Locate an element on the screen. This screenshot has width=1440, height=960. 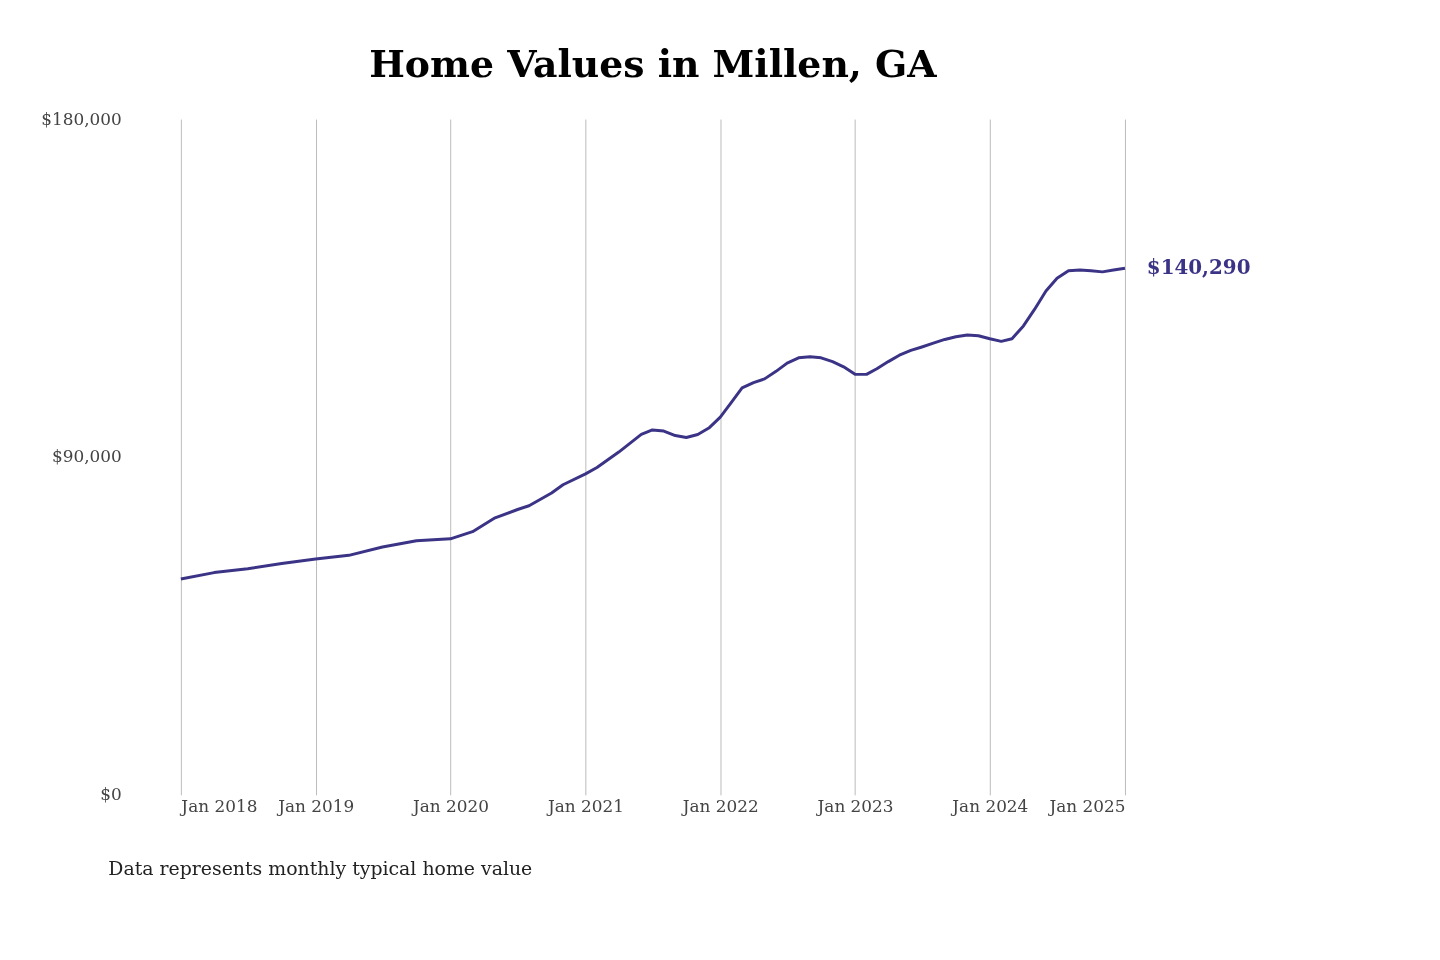
x-tick-label: Jan 2023 is located at coordinates (854, 806).